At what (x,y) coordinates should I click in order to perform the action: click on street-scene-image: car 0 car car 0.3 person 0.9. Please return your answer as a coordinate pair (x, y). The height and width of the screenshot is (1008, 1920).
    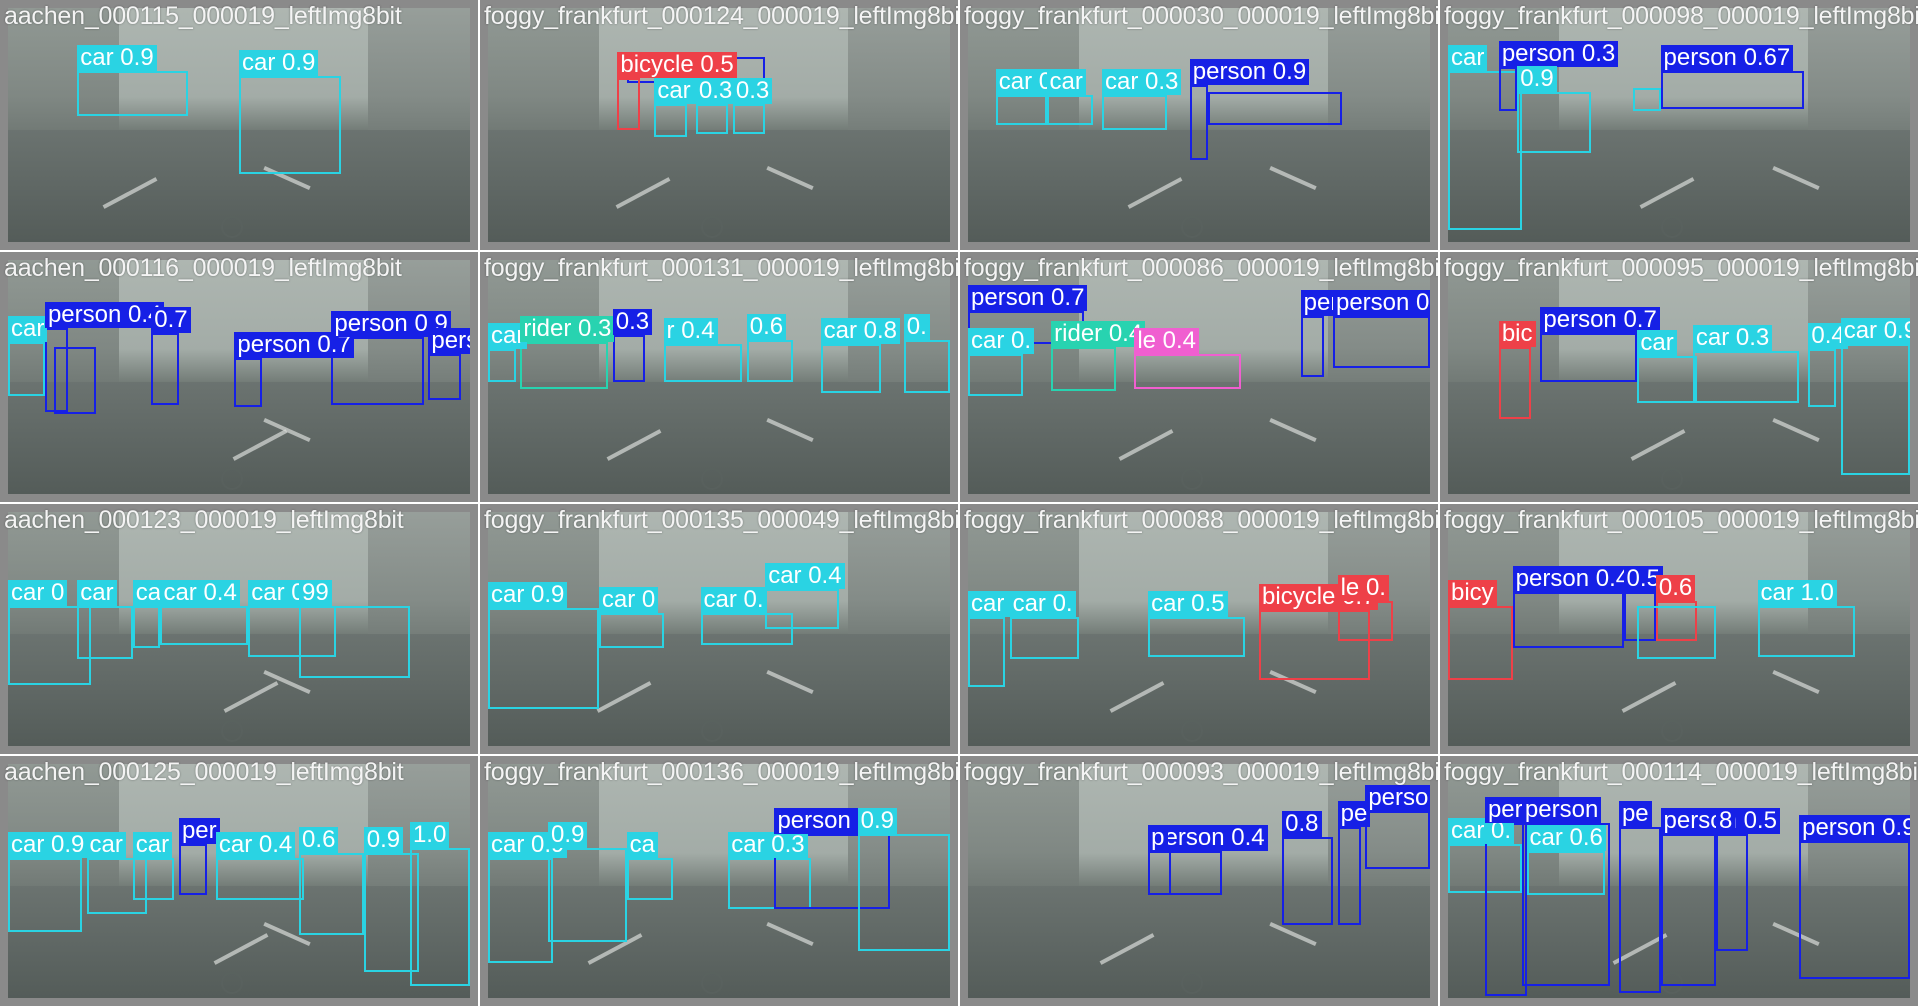
    Looking at the image, I should click on (1199, 125).